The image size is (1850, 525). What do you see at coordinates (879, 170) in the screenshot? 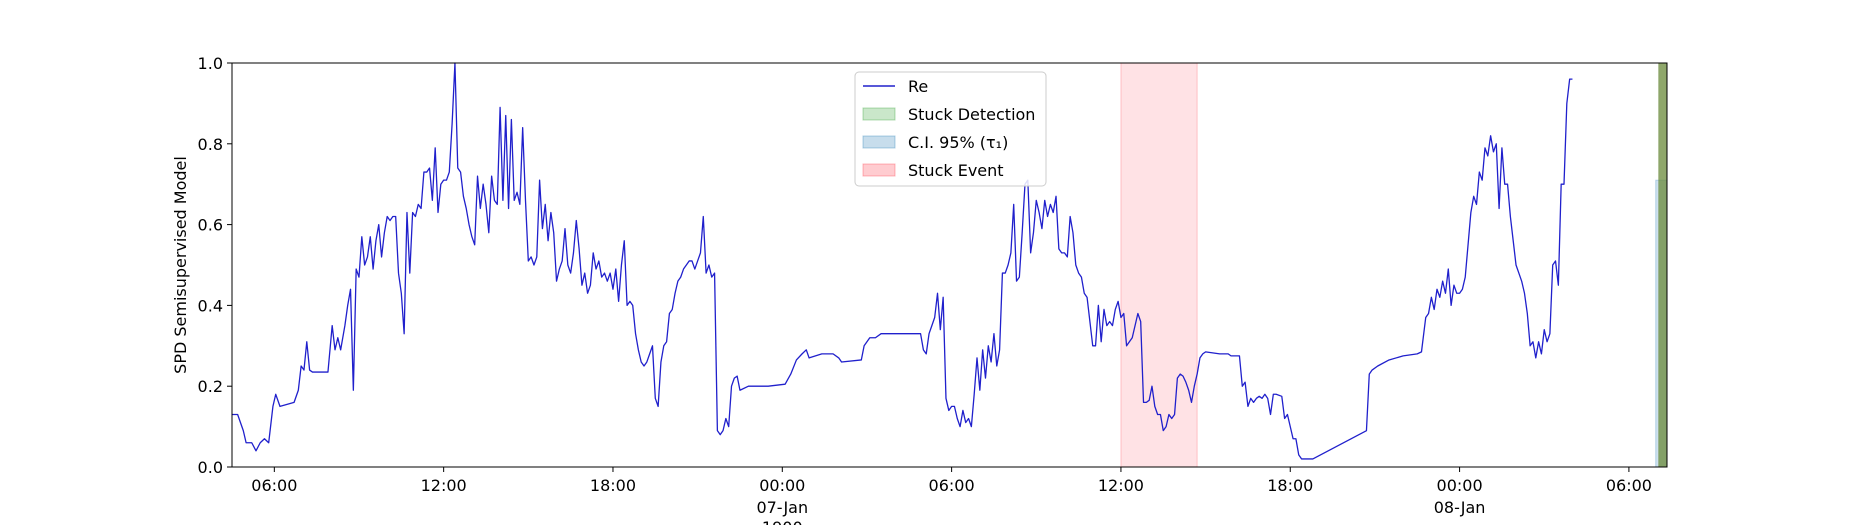
I see `legend-swatch-stuck-event` at bounding box center [879, 170].